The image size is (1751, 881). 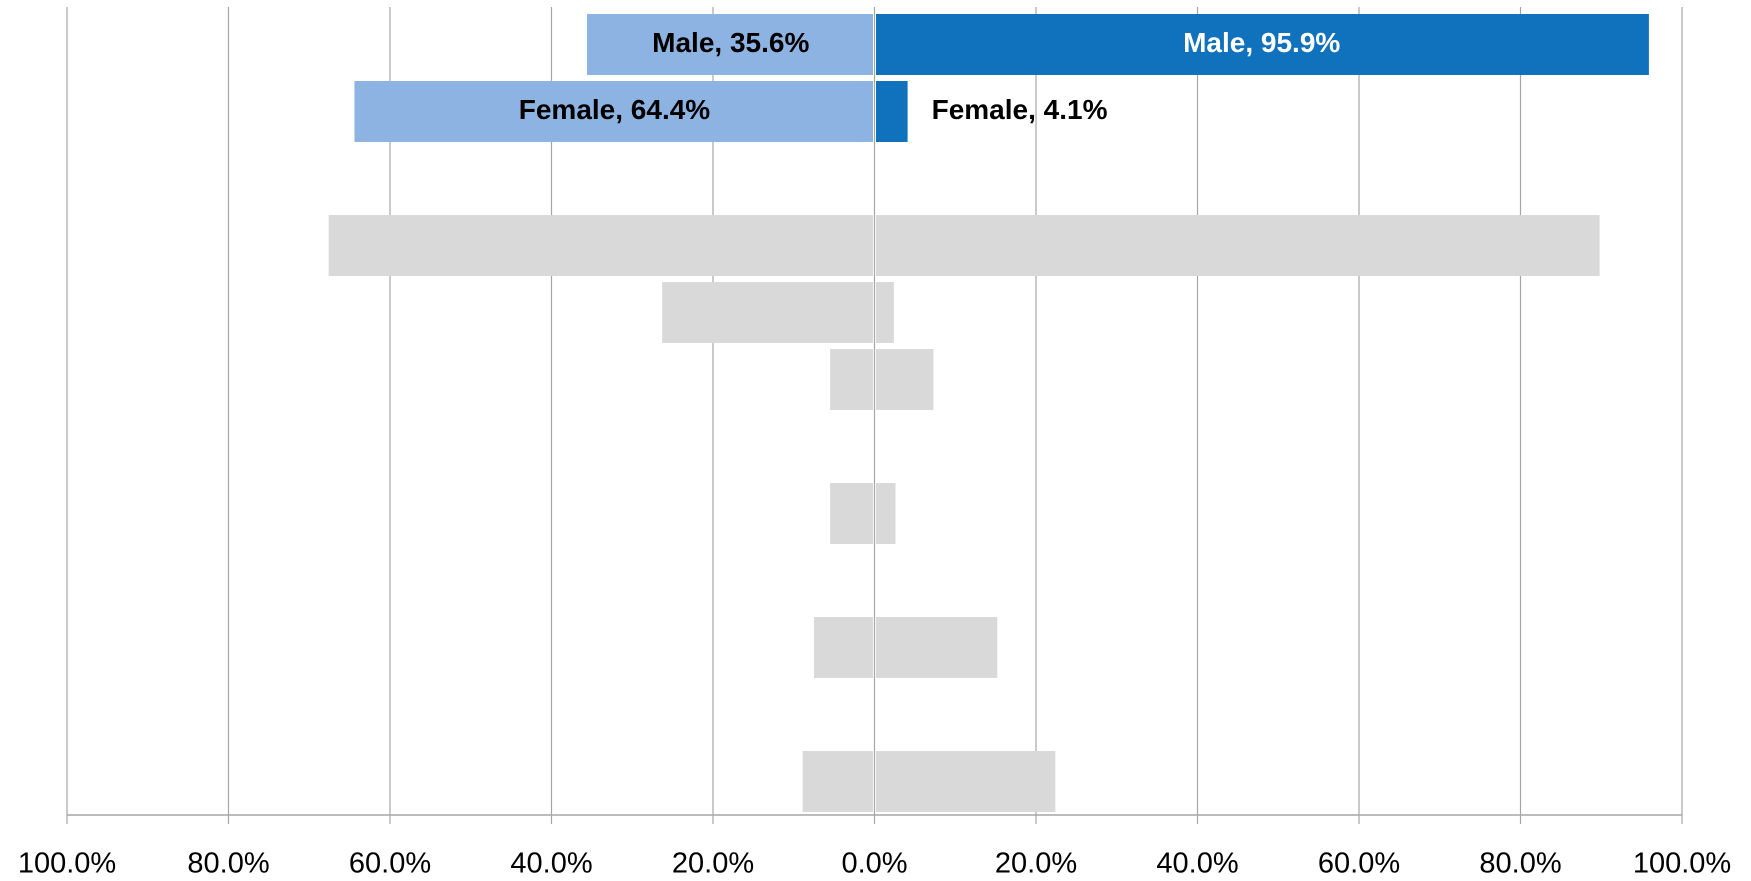 What do you see at coordinates (1020, 109) in the screenshot?
I see `data-label: Female, 4.1%` at bounding box center [1020, 109].